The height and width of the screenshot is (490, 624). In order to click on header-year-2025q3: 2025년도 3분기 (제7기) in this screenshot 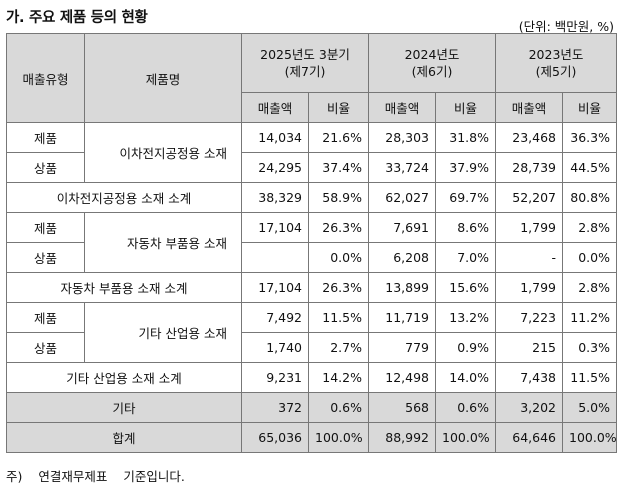, I will do `click(305, 63)`.